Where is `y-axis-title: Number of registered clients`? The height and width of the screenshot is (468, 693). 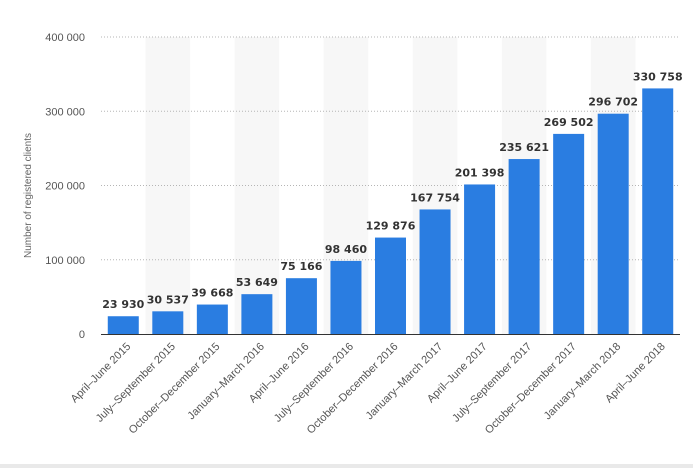
y-axis-title: Number of registered clients is located at coordinates (28, 195).